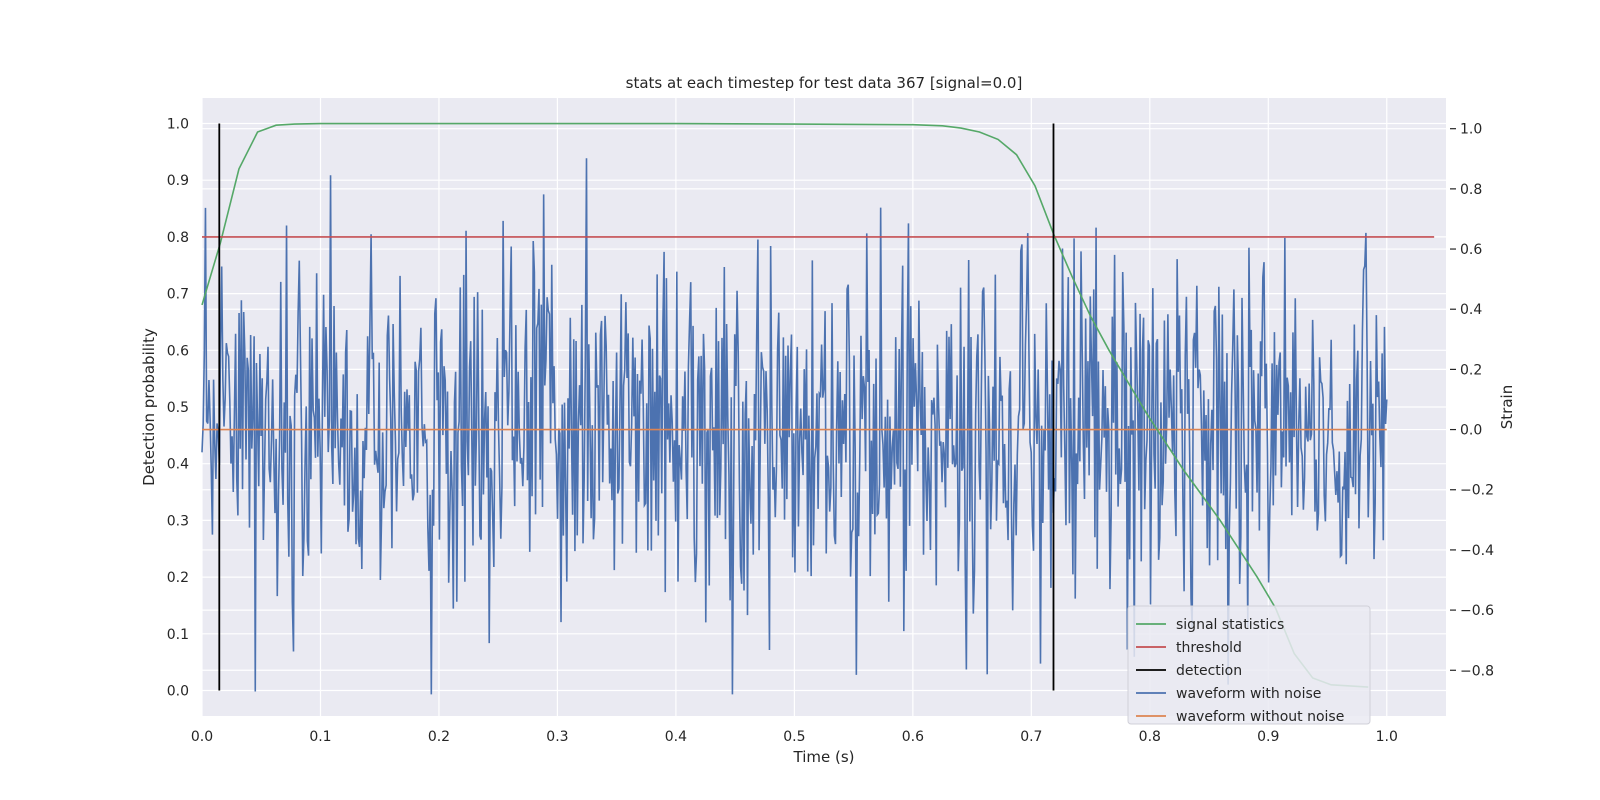 The image size is (1600, 800). I want to click on x-tick-label-9: 0.9, so click(1268, 737).